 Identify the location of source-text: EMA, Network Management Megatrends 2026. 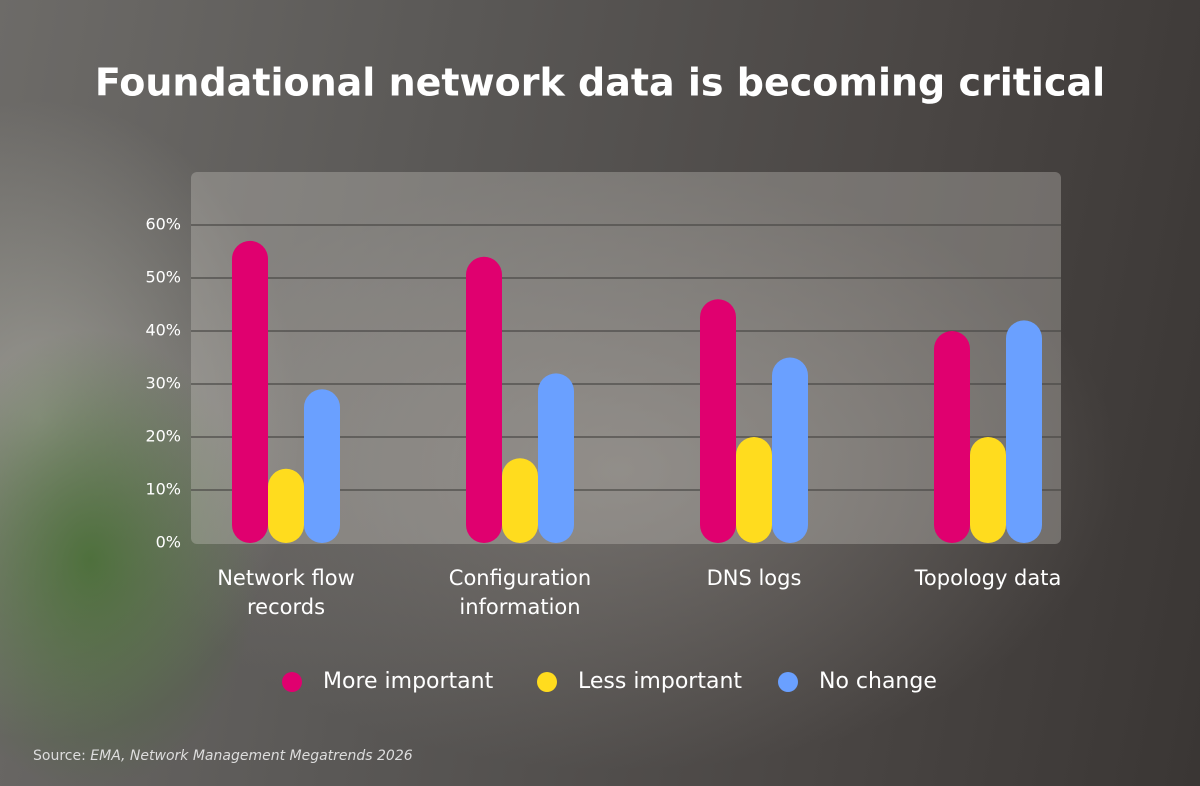
(251, 756).